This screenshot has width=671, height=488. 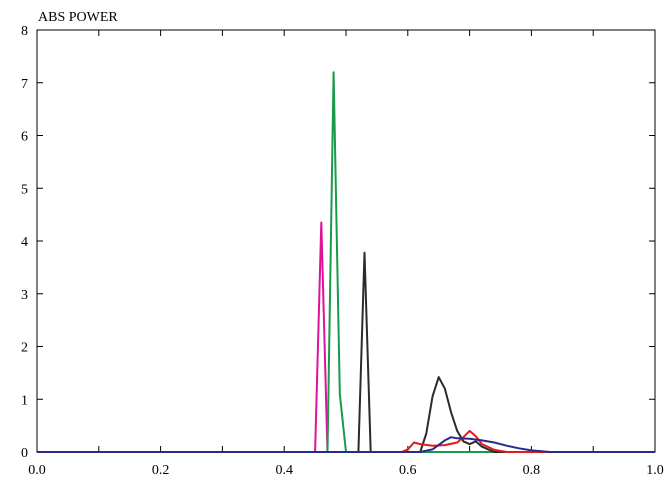 I want to click on y-tick-label: 6, so click(x=24, y=137).